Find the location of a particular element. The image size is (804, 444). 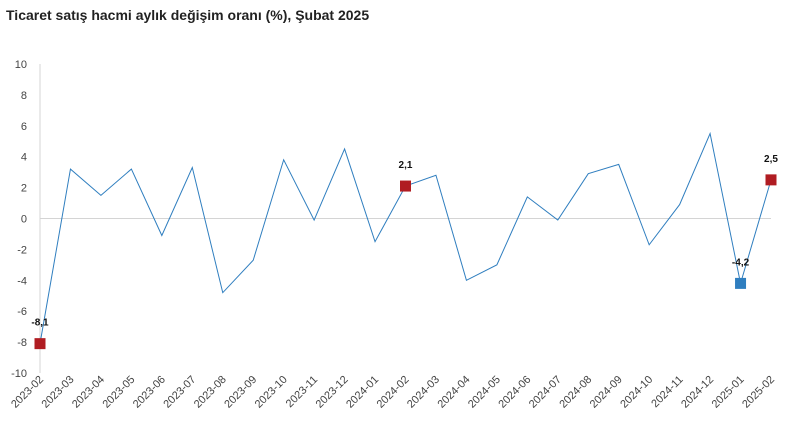

x-tick-label: 2024-03 is located at coordinates (423, 392).